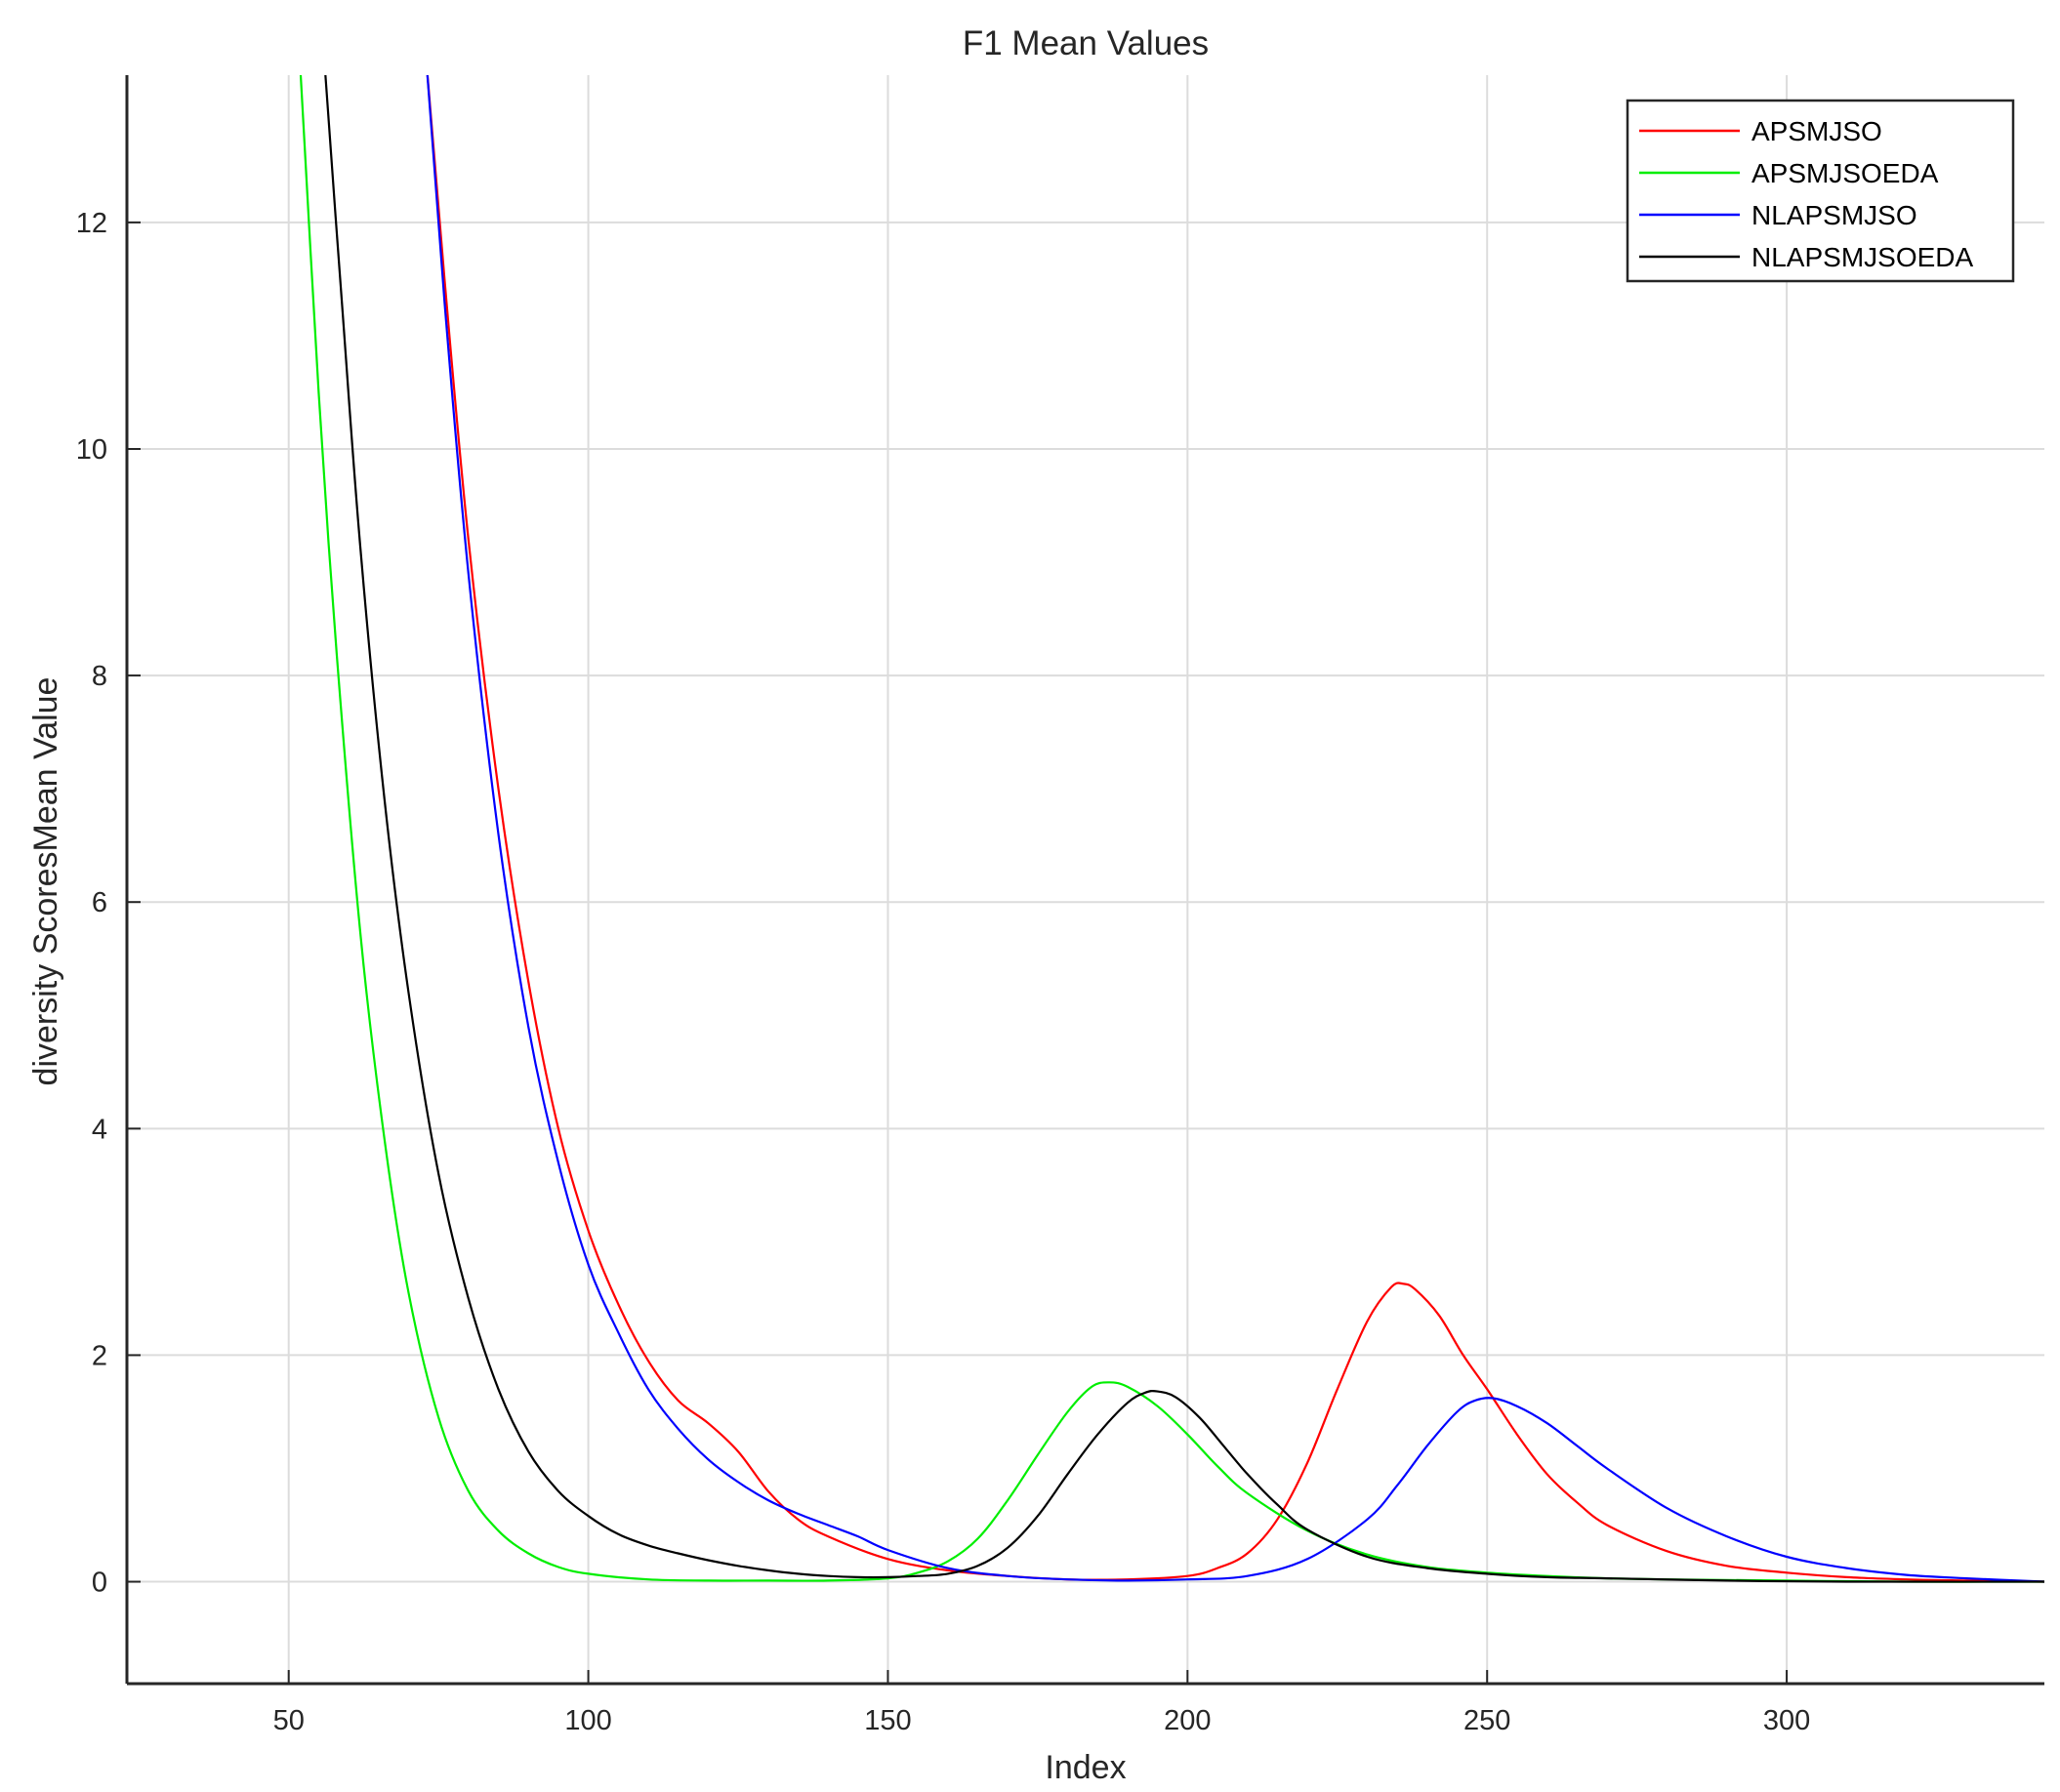 Image resolution: width=2060 pixels, height=1792 pixels. What do you see at coordinates (1834, 215) in the screenshot?
I see `legend-label: NLAPSMJSO` at bounding box center [1834, 215].